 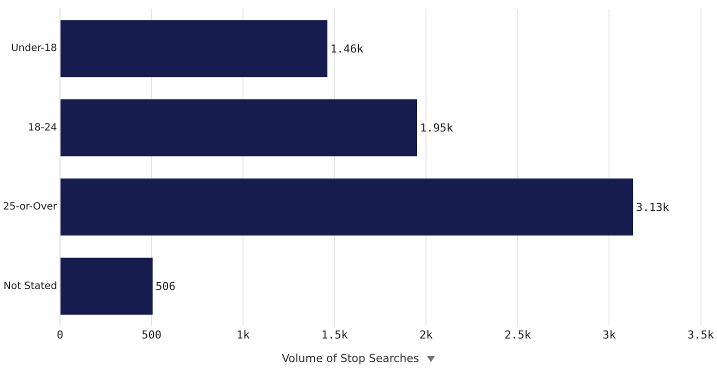 What do you see at coordinates (243, 335) in the screenshot?
I see `x-tick-label: 1k` at bounding box center [243, 335].